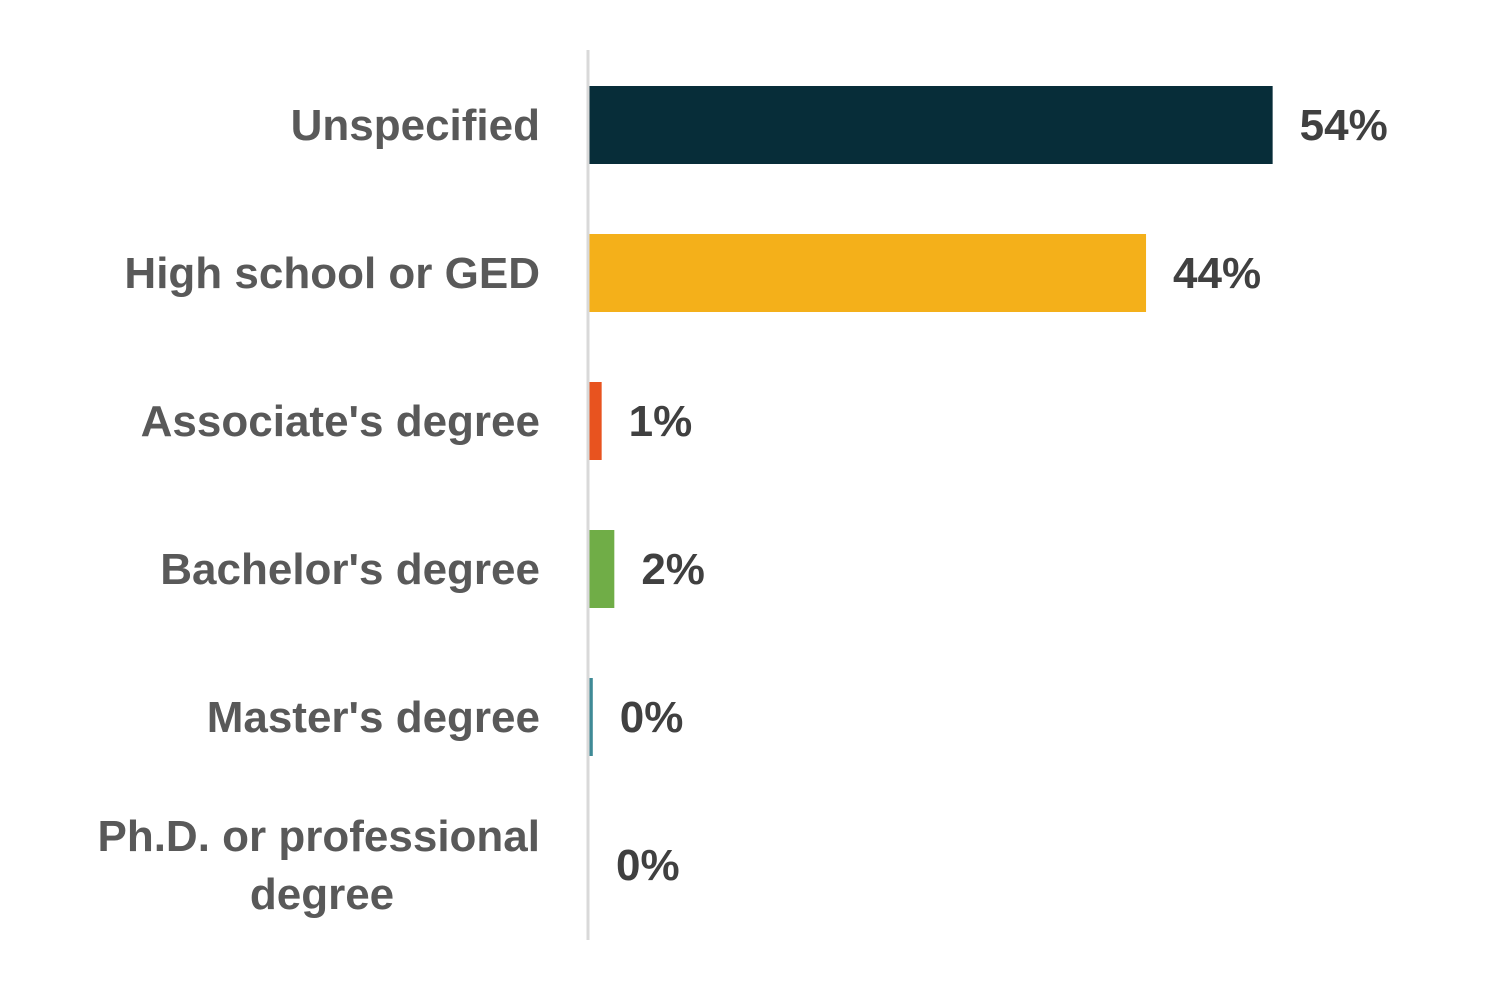 Image resolution: width=1491 pixels, height=990 pixels. What do you see at coordinates (415, 125) in the screenshot?
I see `category-label-0: Unspecified` at bounding box center [415, 125].